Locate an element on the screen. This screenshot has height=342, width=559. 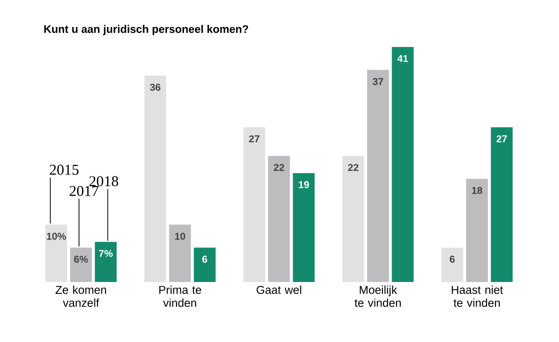
text: 2015 is located at coordinates (64, 169).